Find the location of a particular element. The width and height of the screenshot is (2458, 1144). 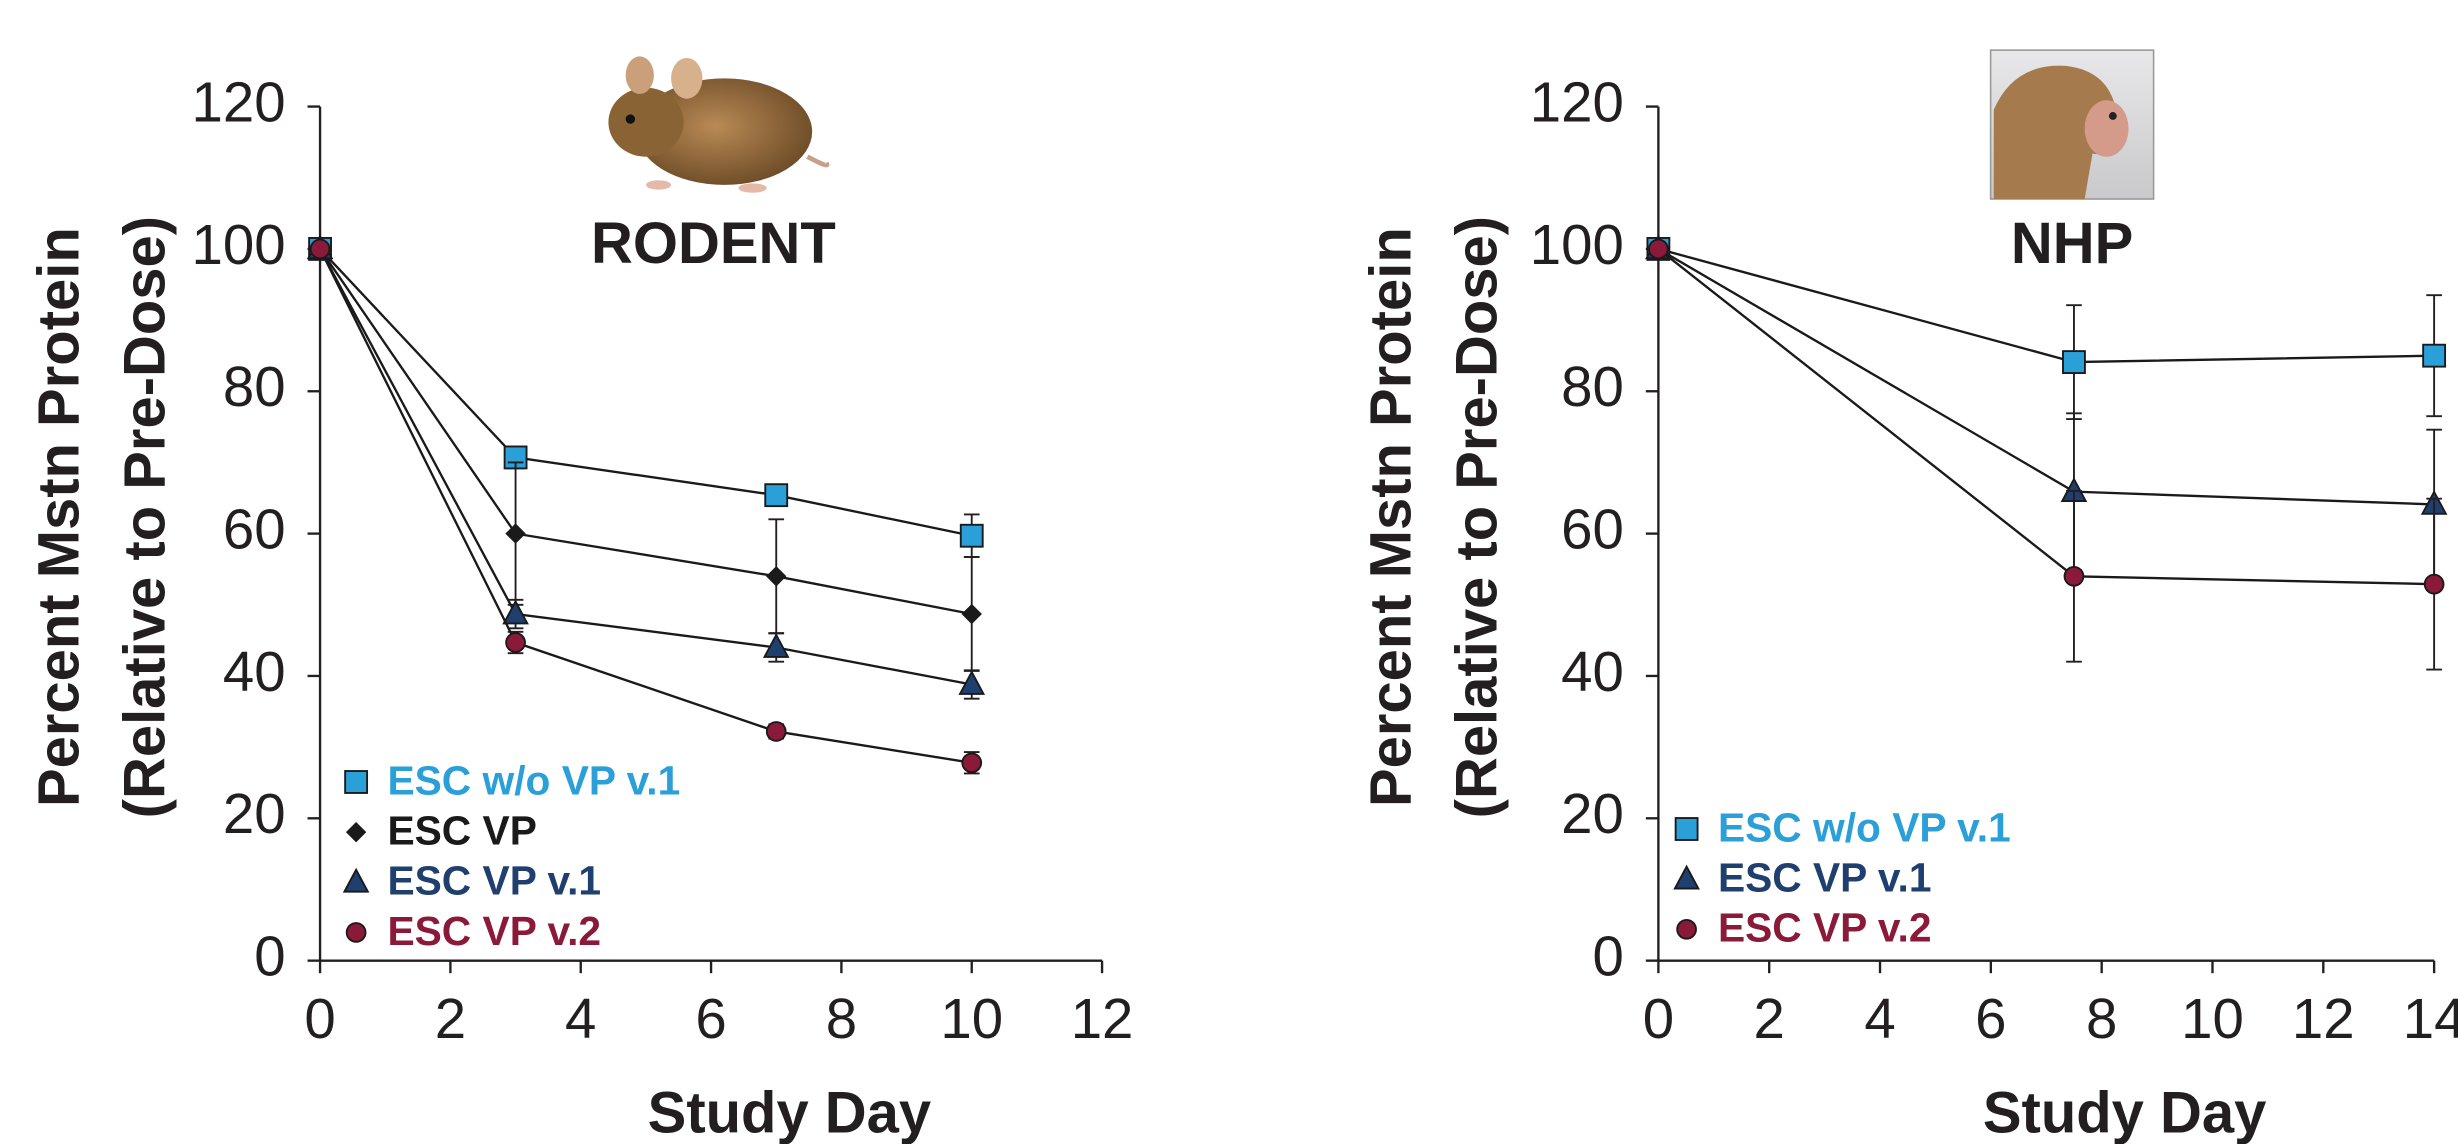

chart-title: RODENT is located at coordinates (713, 244).